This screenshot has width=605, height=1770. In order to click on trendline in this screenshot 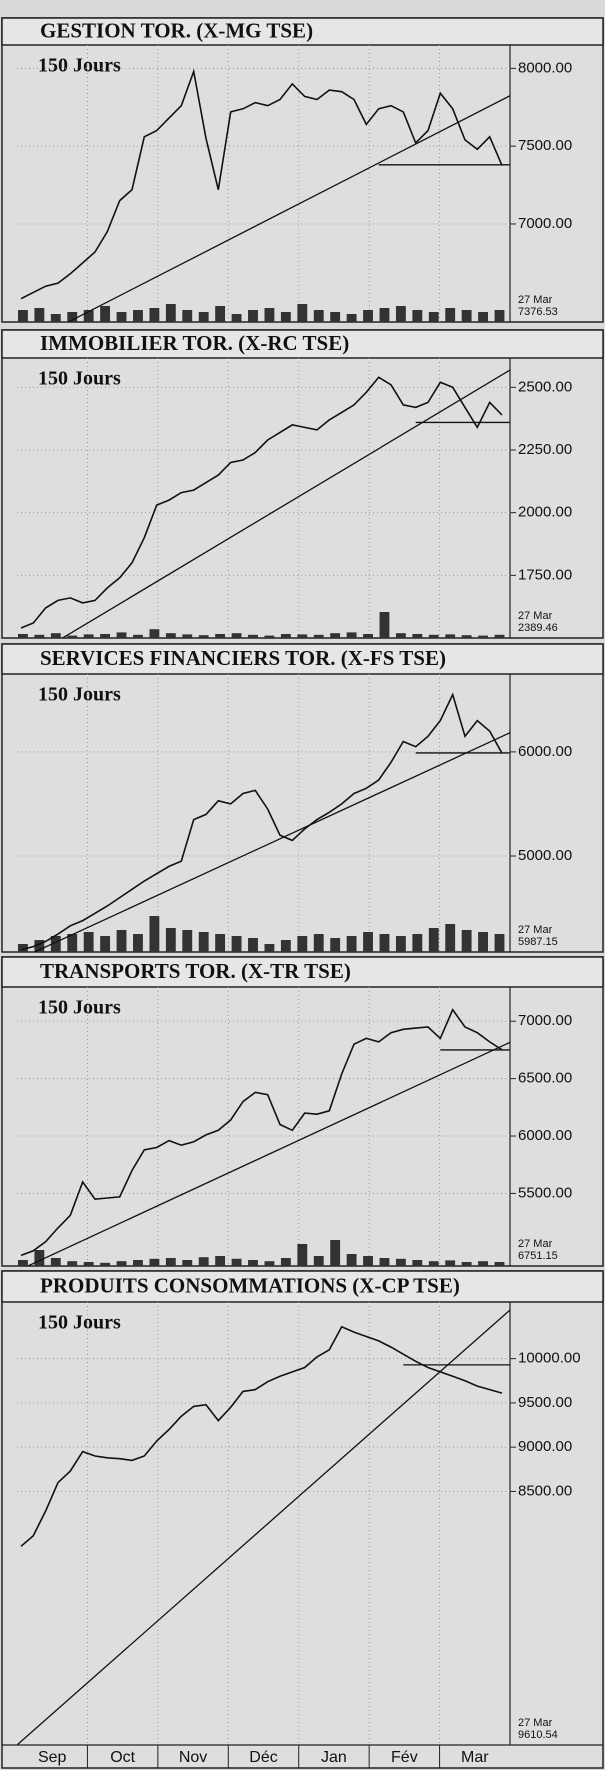, I will do `click(271, 842)`.